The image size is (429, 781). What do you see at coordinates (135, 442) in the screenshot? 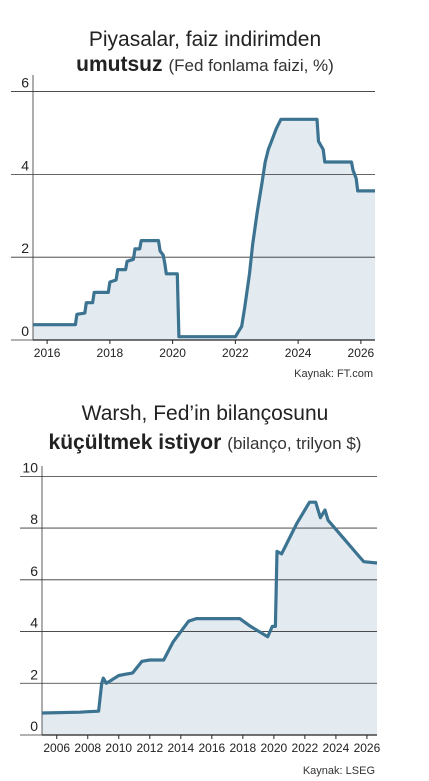
I see `chart-title: küçültmek istiyor` at bounding box center [135, 442].